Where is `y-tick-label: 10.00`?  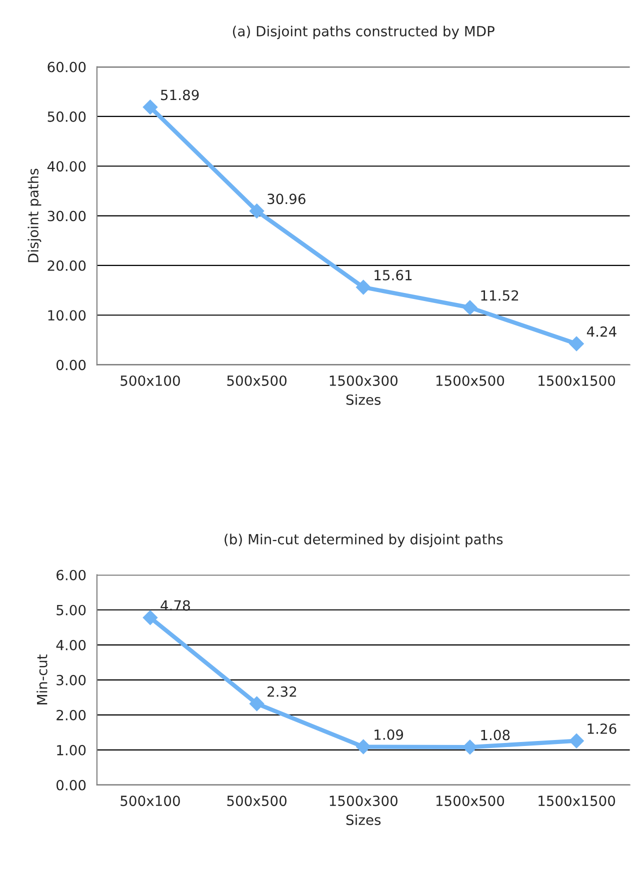
y-tick-label: 10.00 is located at coordinates (67, 315).